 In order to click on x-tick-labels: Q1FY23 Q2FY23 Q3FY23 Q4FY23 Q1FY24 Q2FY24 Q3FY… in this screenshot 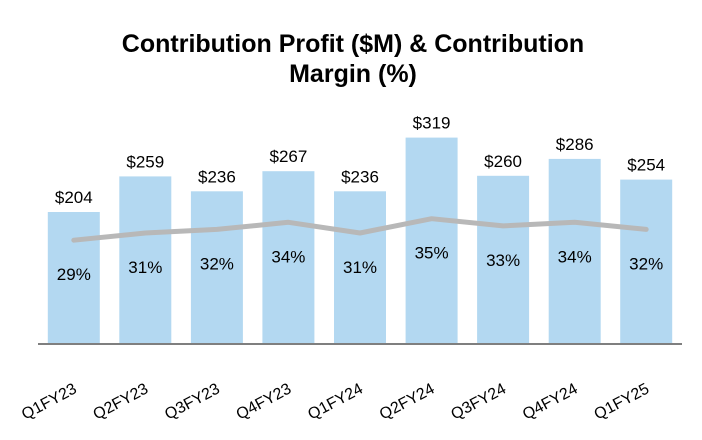, I will do `click(335, 401)`.